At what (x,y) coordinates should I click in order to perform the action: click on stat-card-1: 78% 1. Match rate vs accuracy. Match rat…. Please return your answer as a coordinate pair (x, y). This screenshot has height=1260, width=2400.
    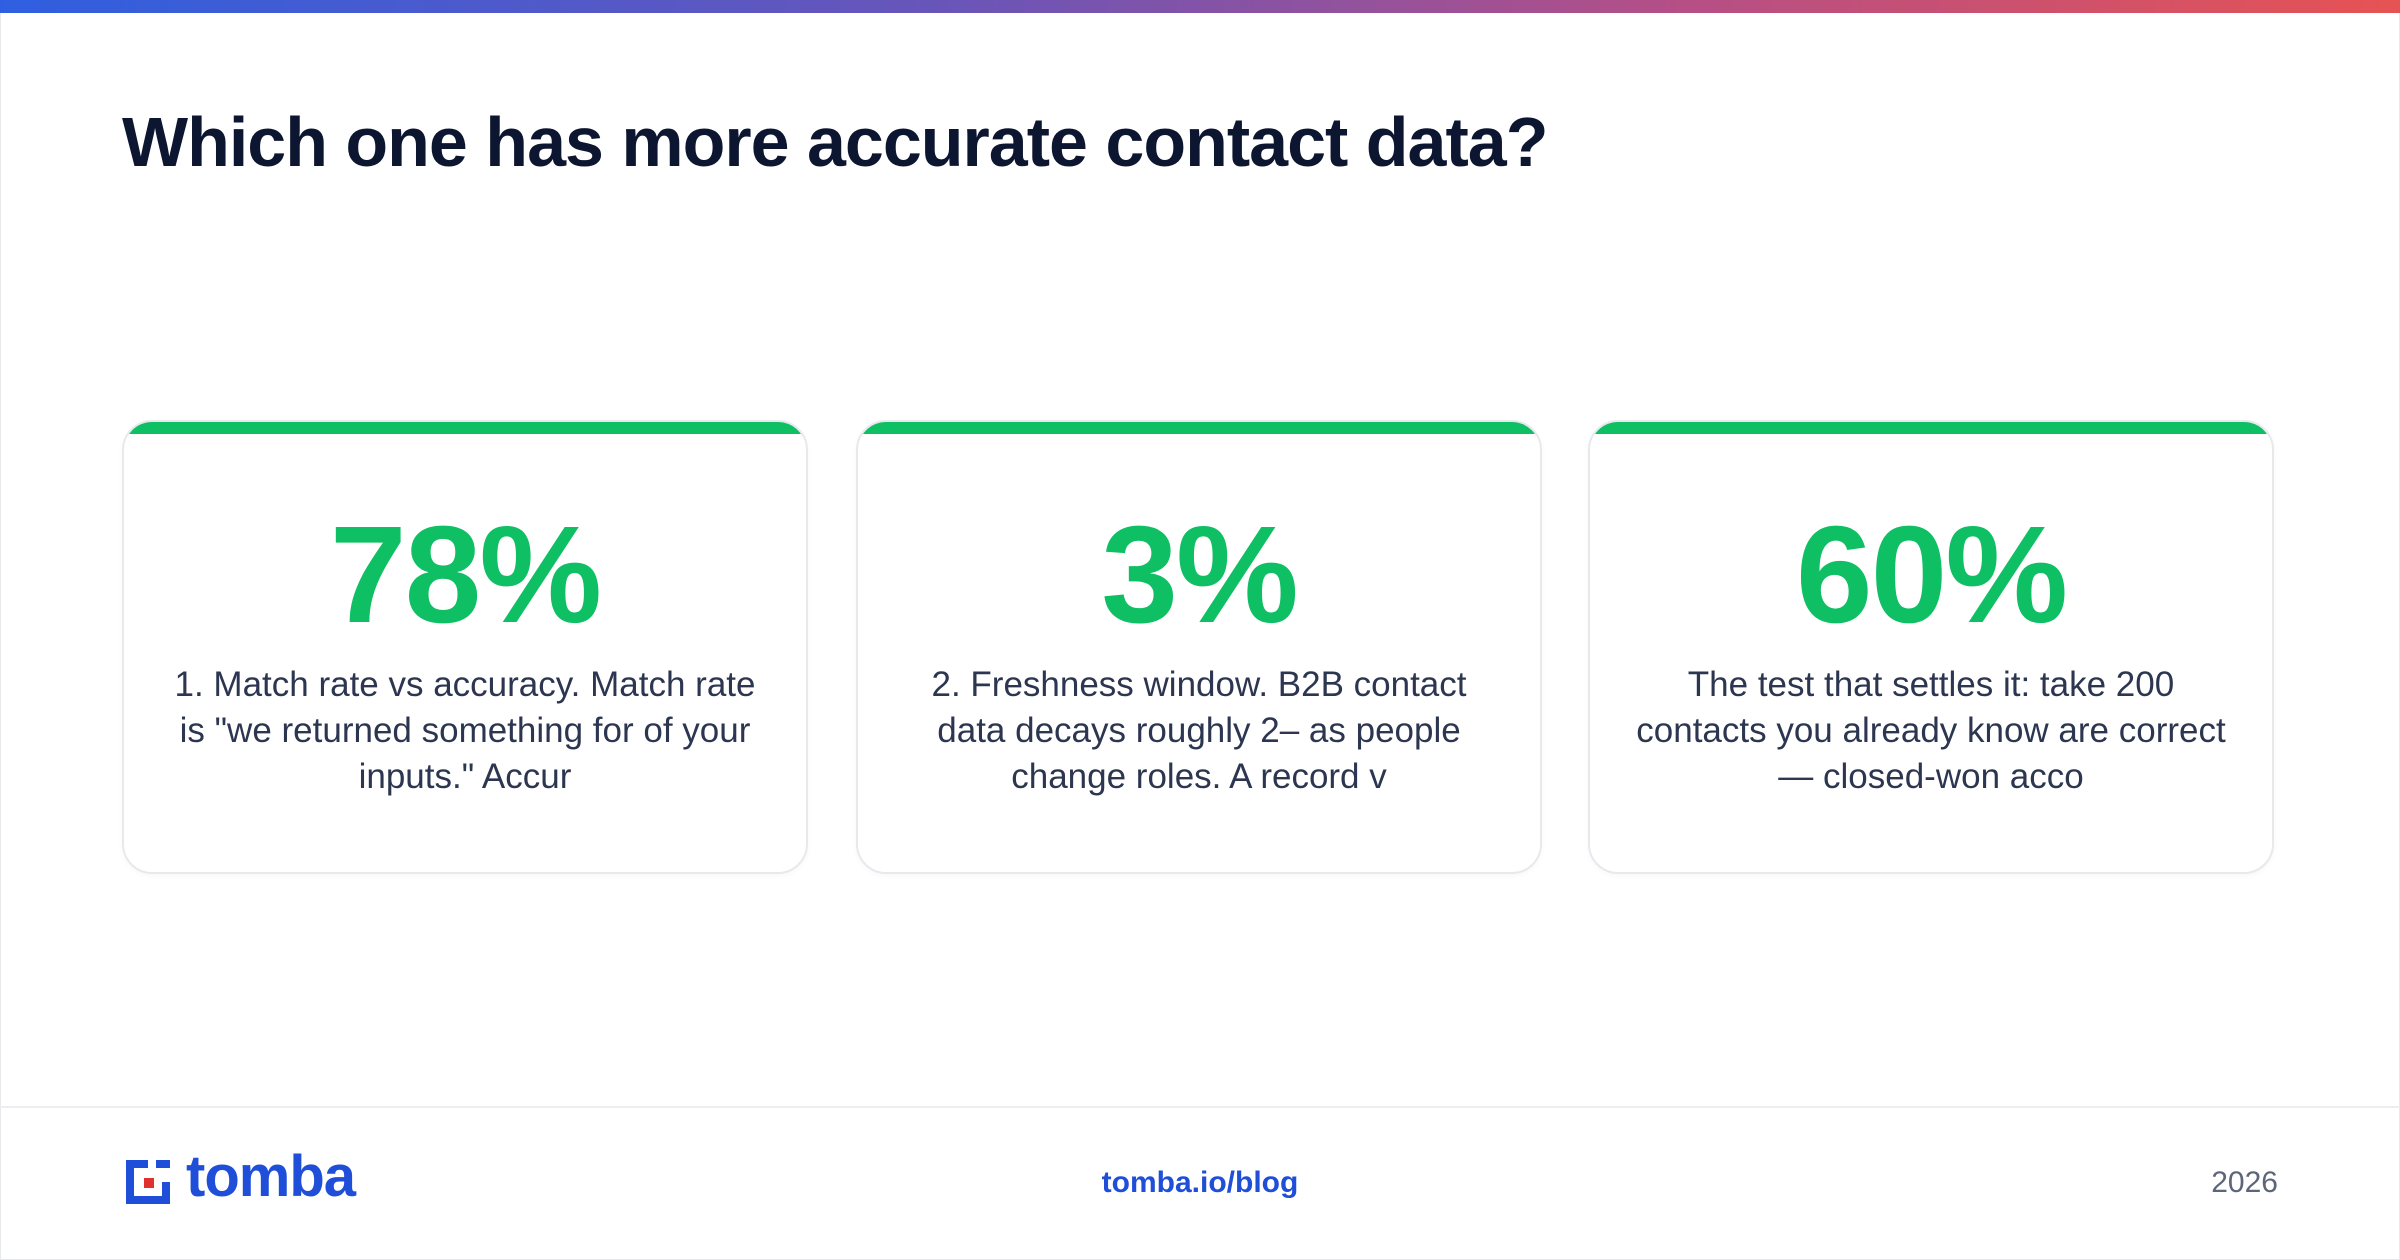
    Looking at the image, I should click on (465, 647).